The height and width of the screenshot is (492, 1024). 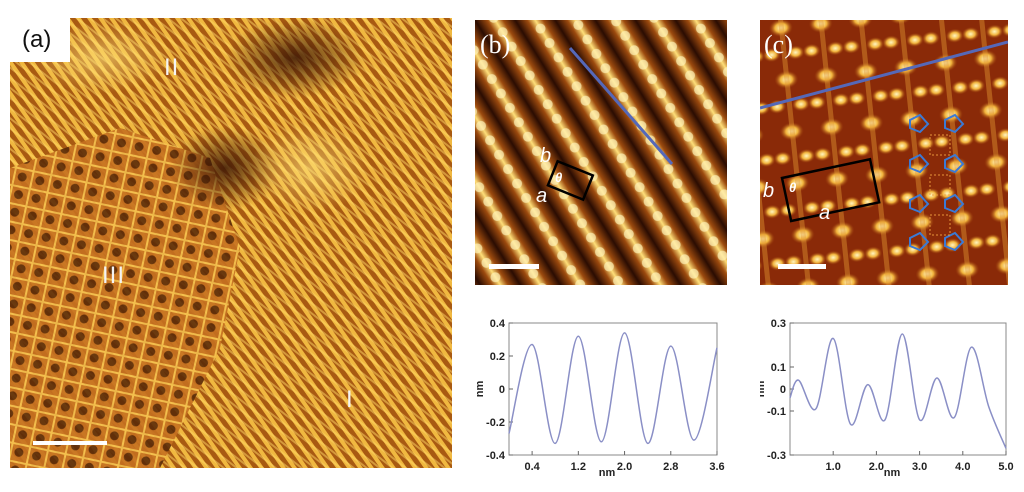 What do you see at coordinates (778, 324) in the screenshot?
I see `y-tick-label: 0.3` at bounding box center [778, 324].